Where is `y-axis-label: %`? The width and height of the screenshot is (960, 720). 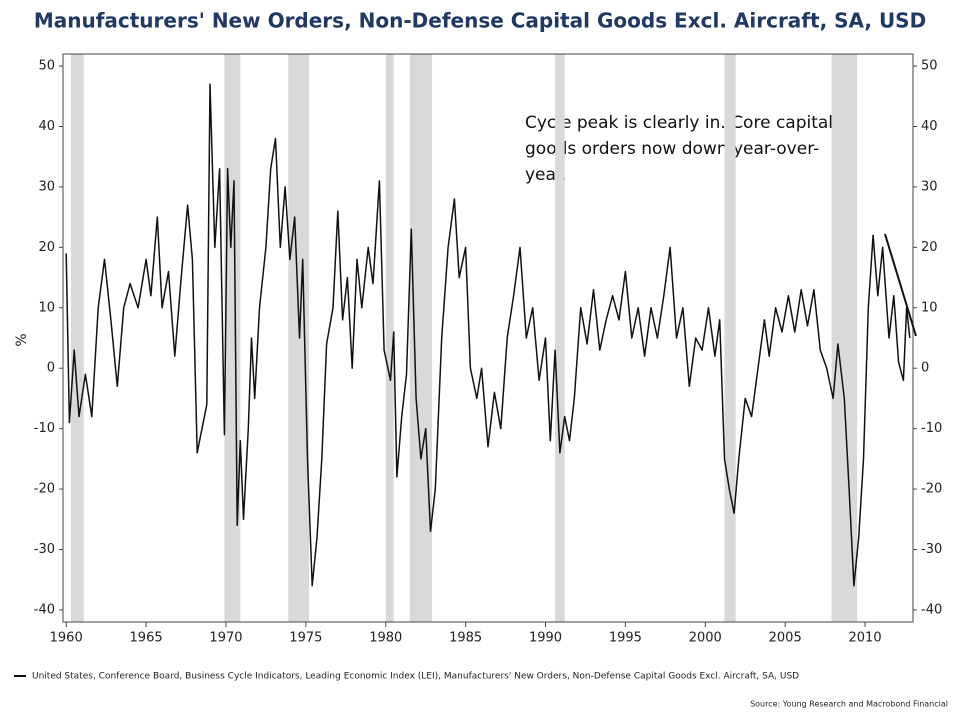
y-axis-label: % is located at coordinates (22, 339).